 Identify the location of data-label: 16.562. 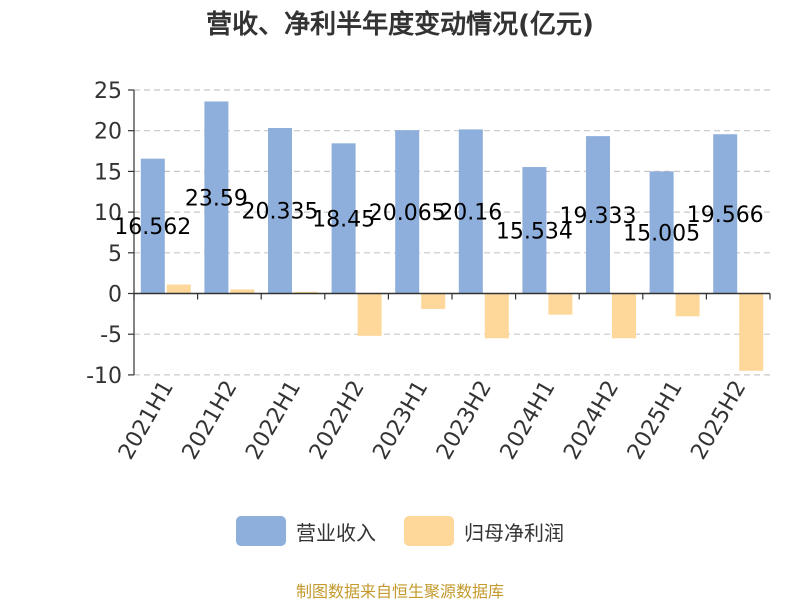
(152, 227).